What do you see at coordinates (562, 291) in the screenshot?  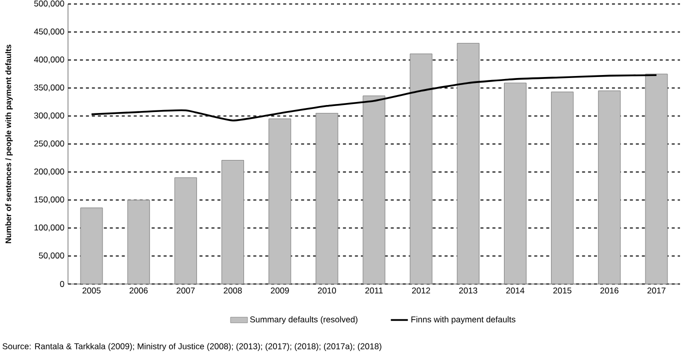 I see `x-tick-label: 2015` at bounding box center [562, 291].